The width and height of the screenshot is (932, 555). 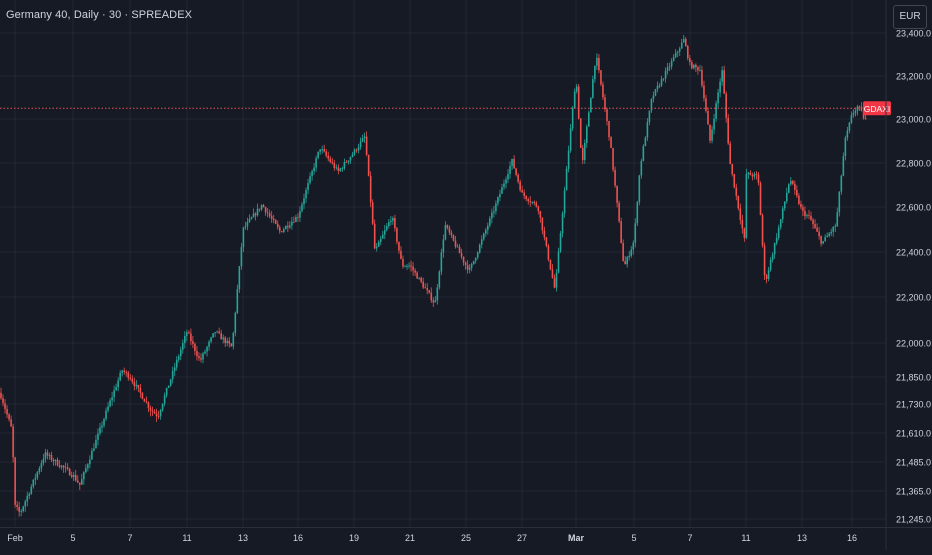 I want to click on time-tick-label: 5, so click(x=72, y=538).